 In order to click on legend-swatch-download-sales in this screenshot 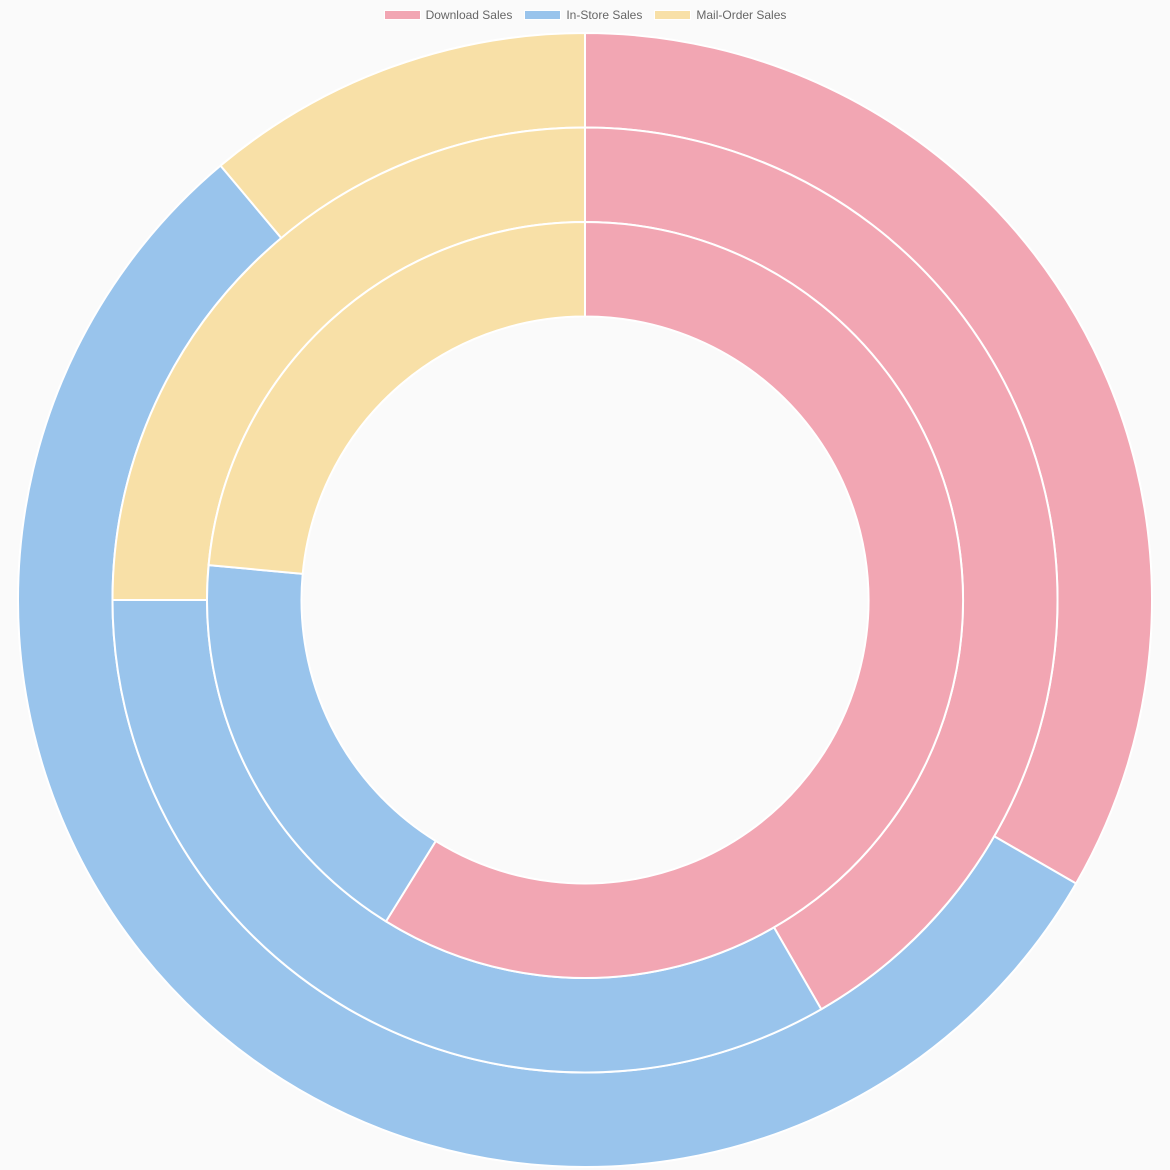, I will do `click(402, 15)`.